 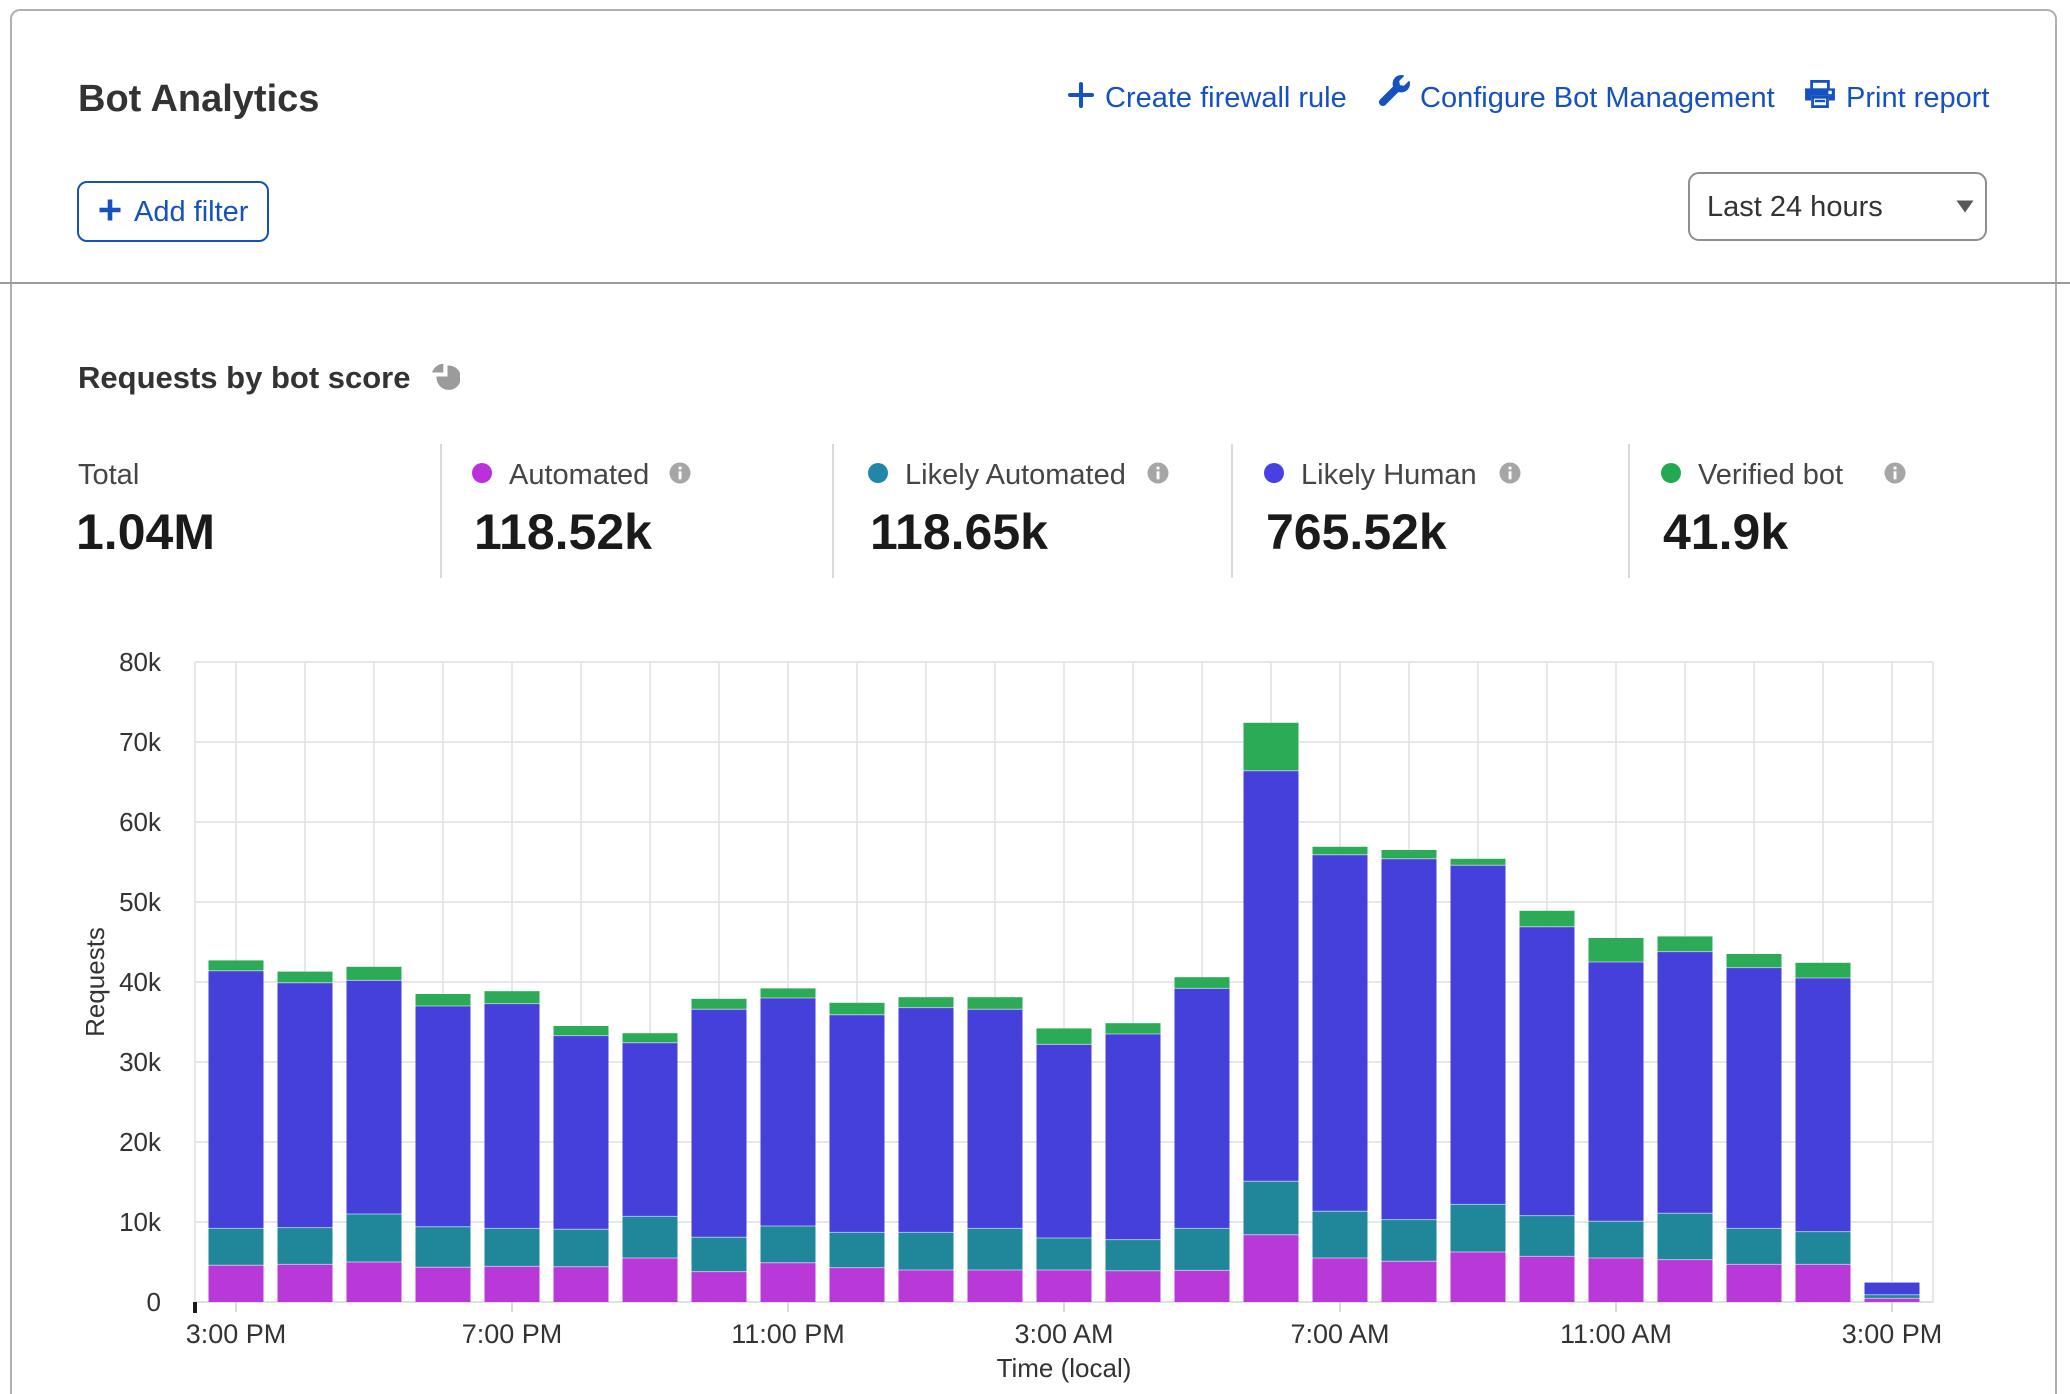 I want to click on svg-text: 50k, so click(x=140, y=902).